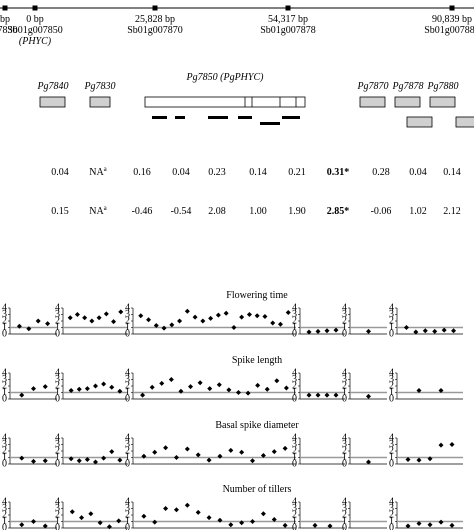 This screenshot has width=474, height=530. Describe the element at coordinates (60, 211) in the screenshot. I see `table-cell: 0.15` at that location.